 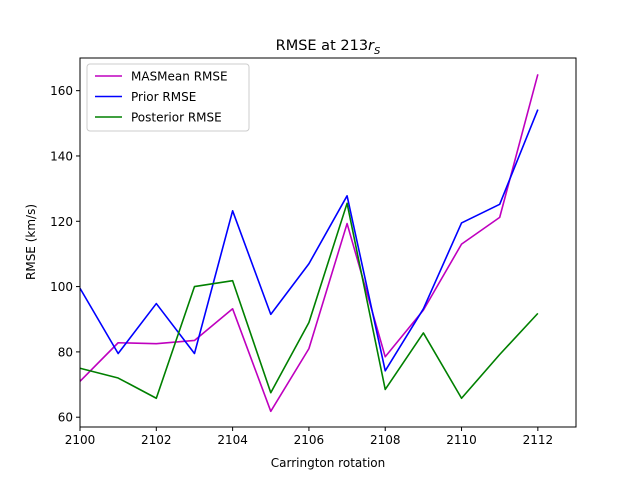 I want to click on y-tick-label: 80, so click(x=65, y=352).